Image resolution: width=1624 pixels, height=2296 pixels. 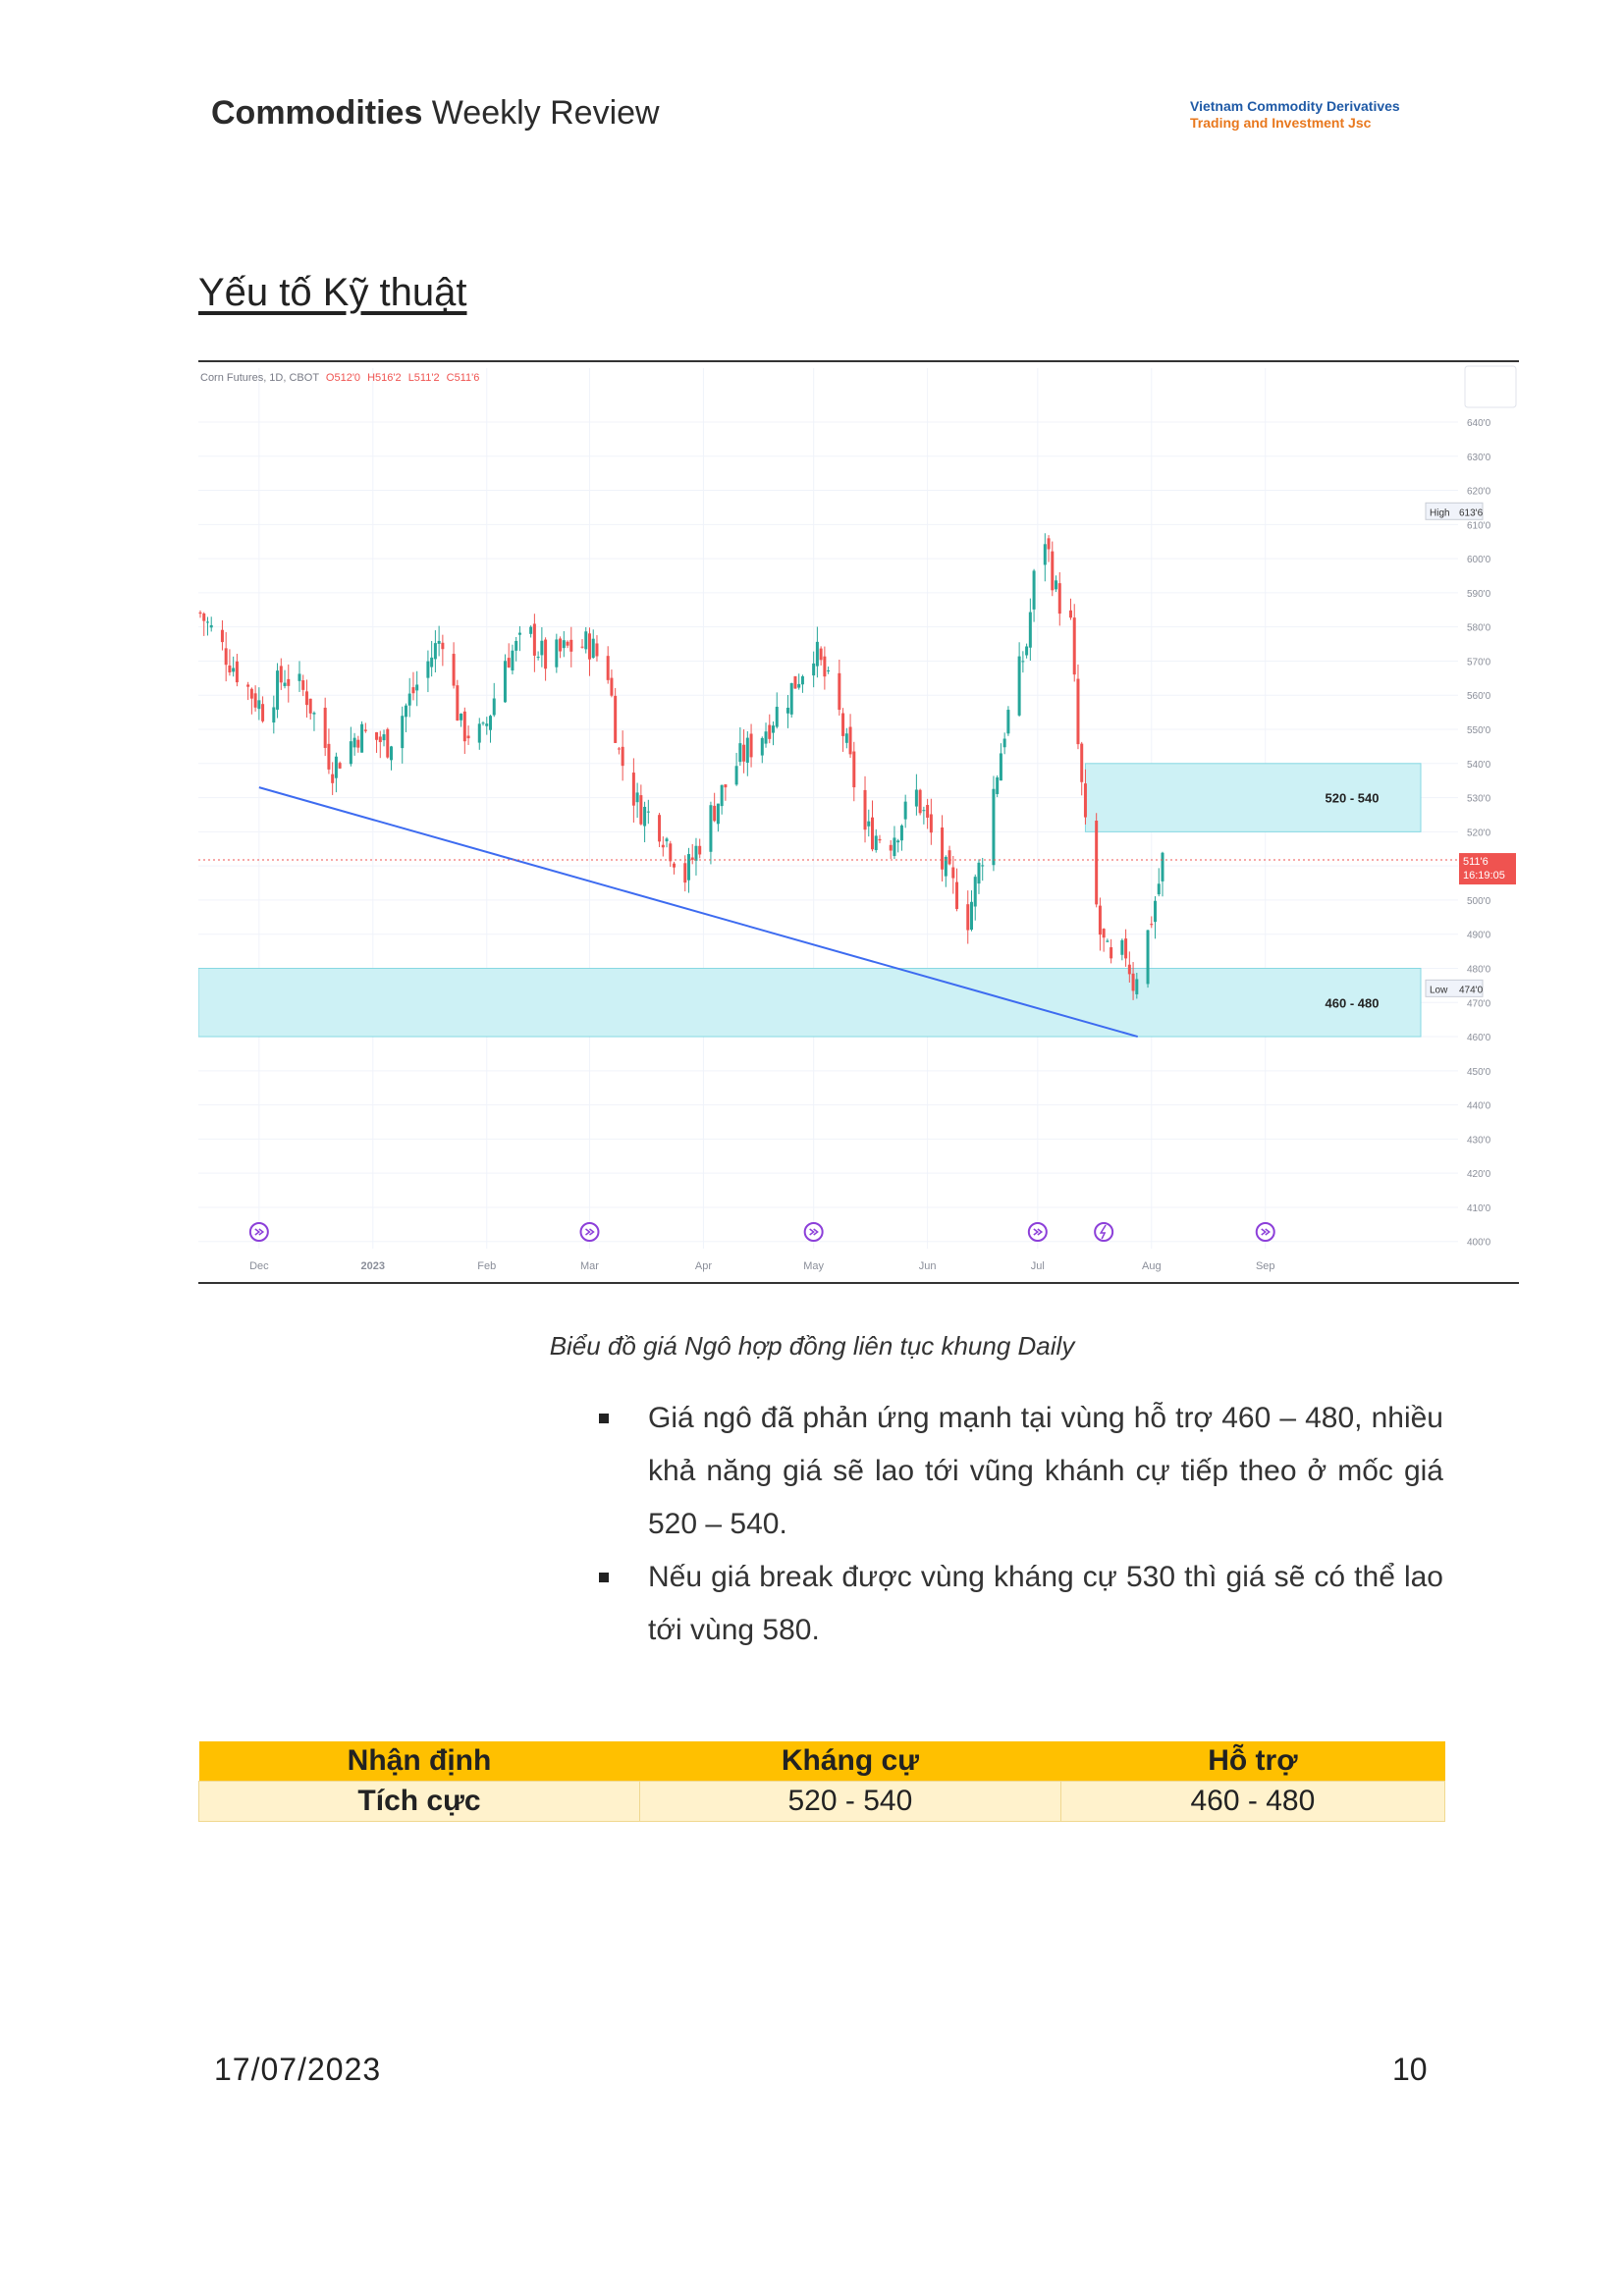 I want to click on x-tick-label: Jun, so click(x=928, y=1266).